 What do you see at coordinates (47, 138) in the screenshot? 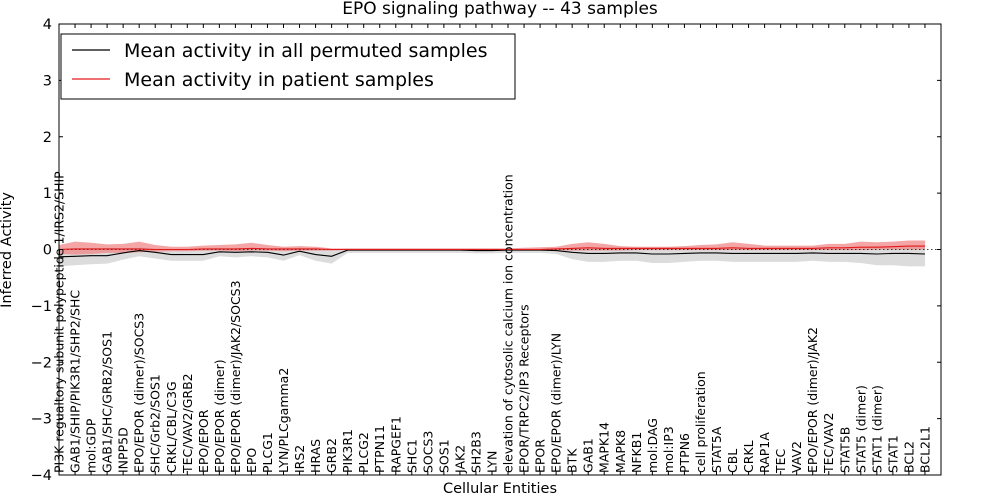
I see `y-tick-label: 2` at bounding box center [47, 138].